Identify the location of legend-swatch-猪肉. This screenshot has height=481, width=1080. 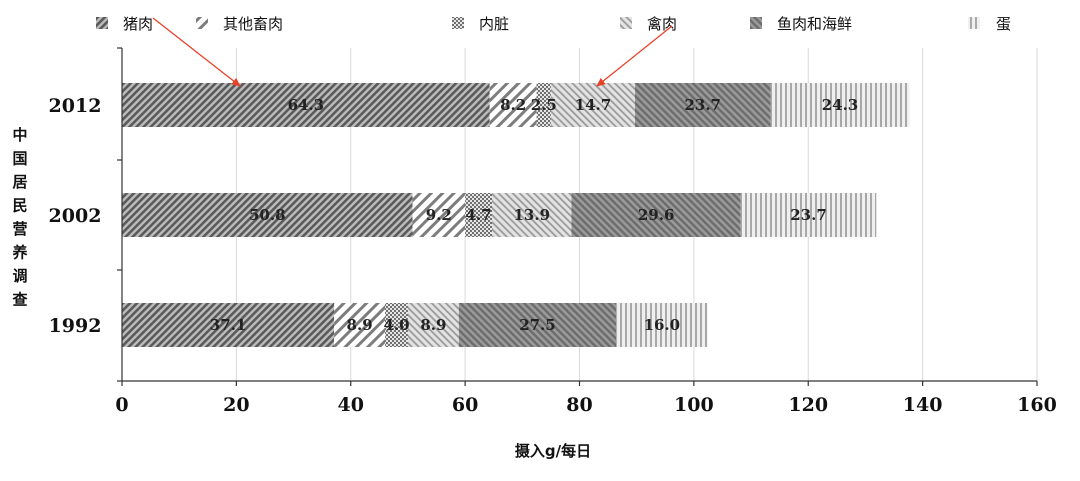
(102, 23).